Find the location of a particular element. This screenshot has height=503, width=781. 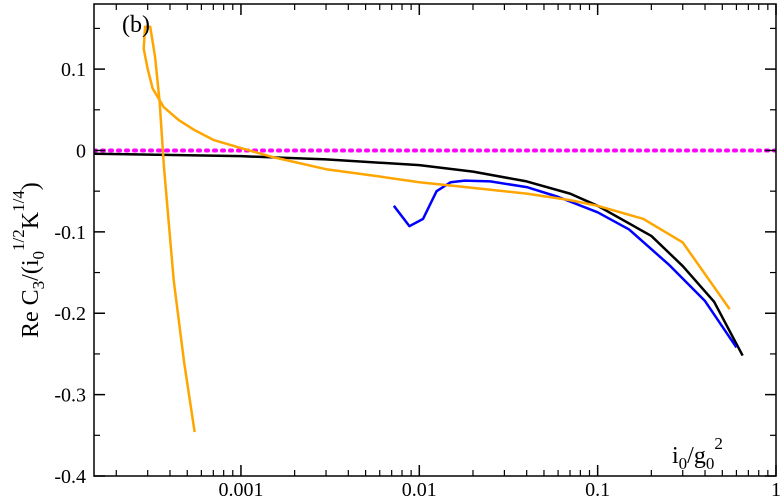

x-tick-label: 0.01 is located at coordinates (419, 490).